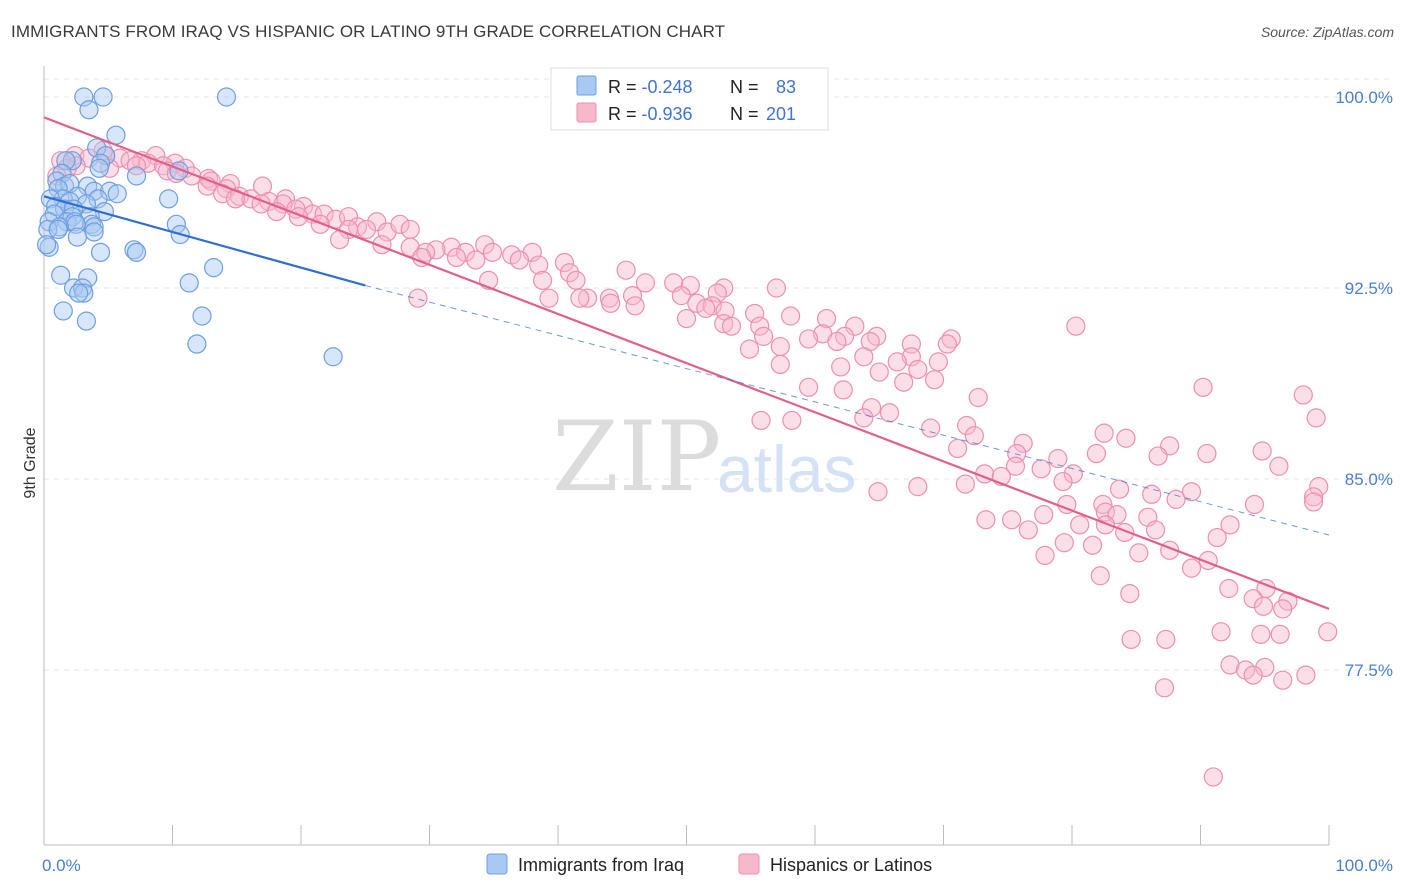 The width and height of the screenshot is (1406, 892). Describe the element at coordinates (1364, 97) in the screenshot. I see `y-tick-label: 100.0%` at that location.